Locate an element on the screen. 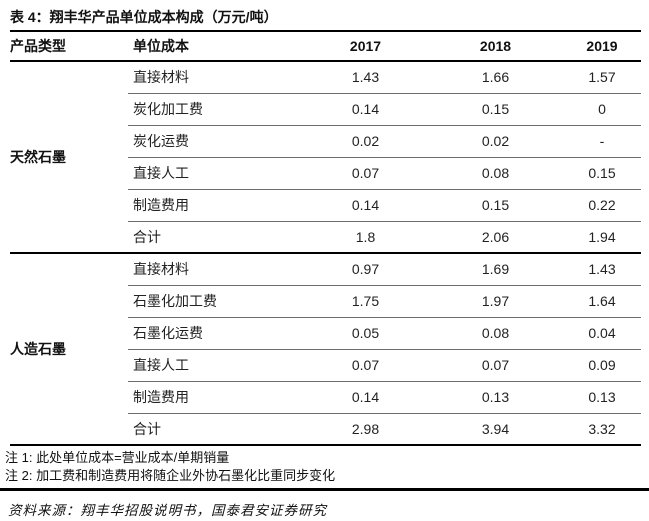 This screenshot has height=521, width=649. cell-value: 0.09 is located at coordinates (602, 365).